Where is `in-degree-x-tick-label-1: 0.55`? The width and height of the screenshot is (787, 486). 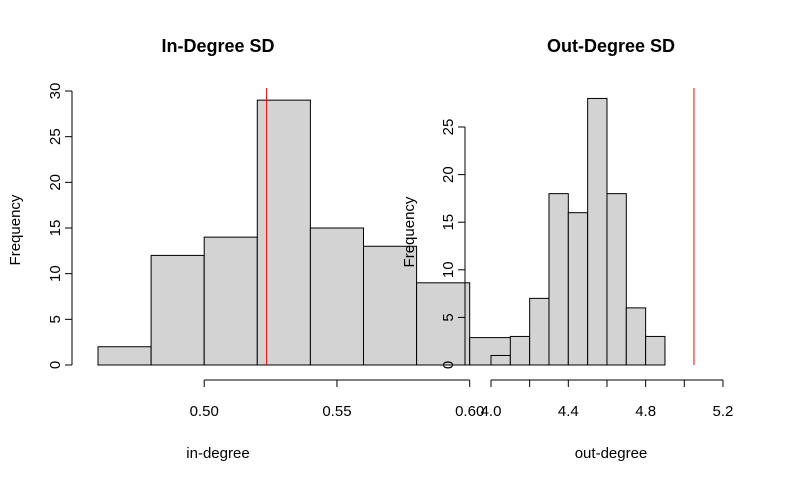 in-degree-x-tick-label-1: 0.55 is located at coordinates (336, 411).